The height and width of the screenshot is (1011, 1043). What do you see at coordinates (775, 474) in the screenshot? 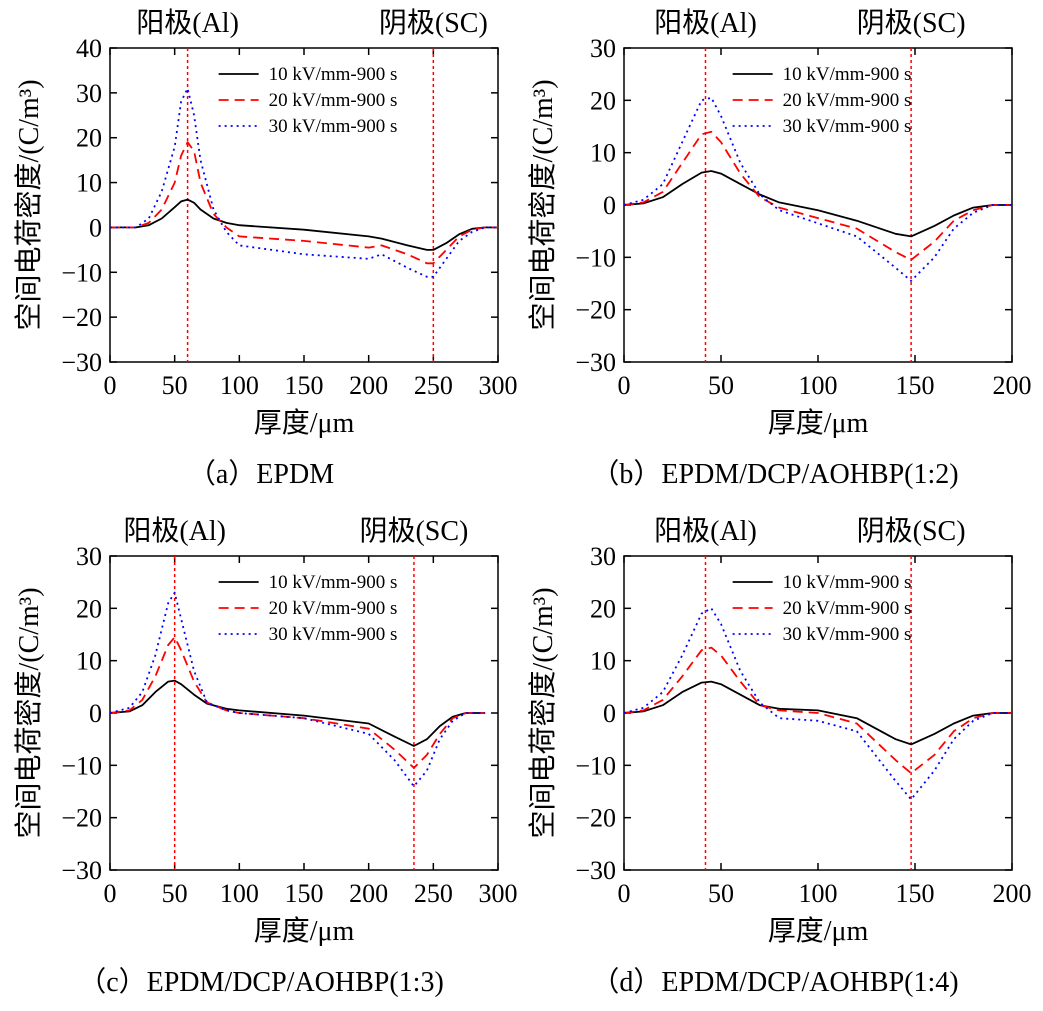
I see `chart-b-caption: （b）EPDM/DCP/AOHBP(1:2)` at bounding box center [775, 474].